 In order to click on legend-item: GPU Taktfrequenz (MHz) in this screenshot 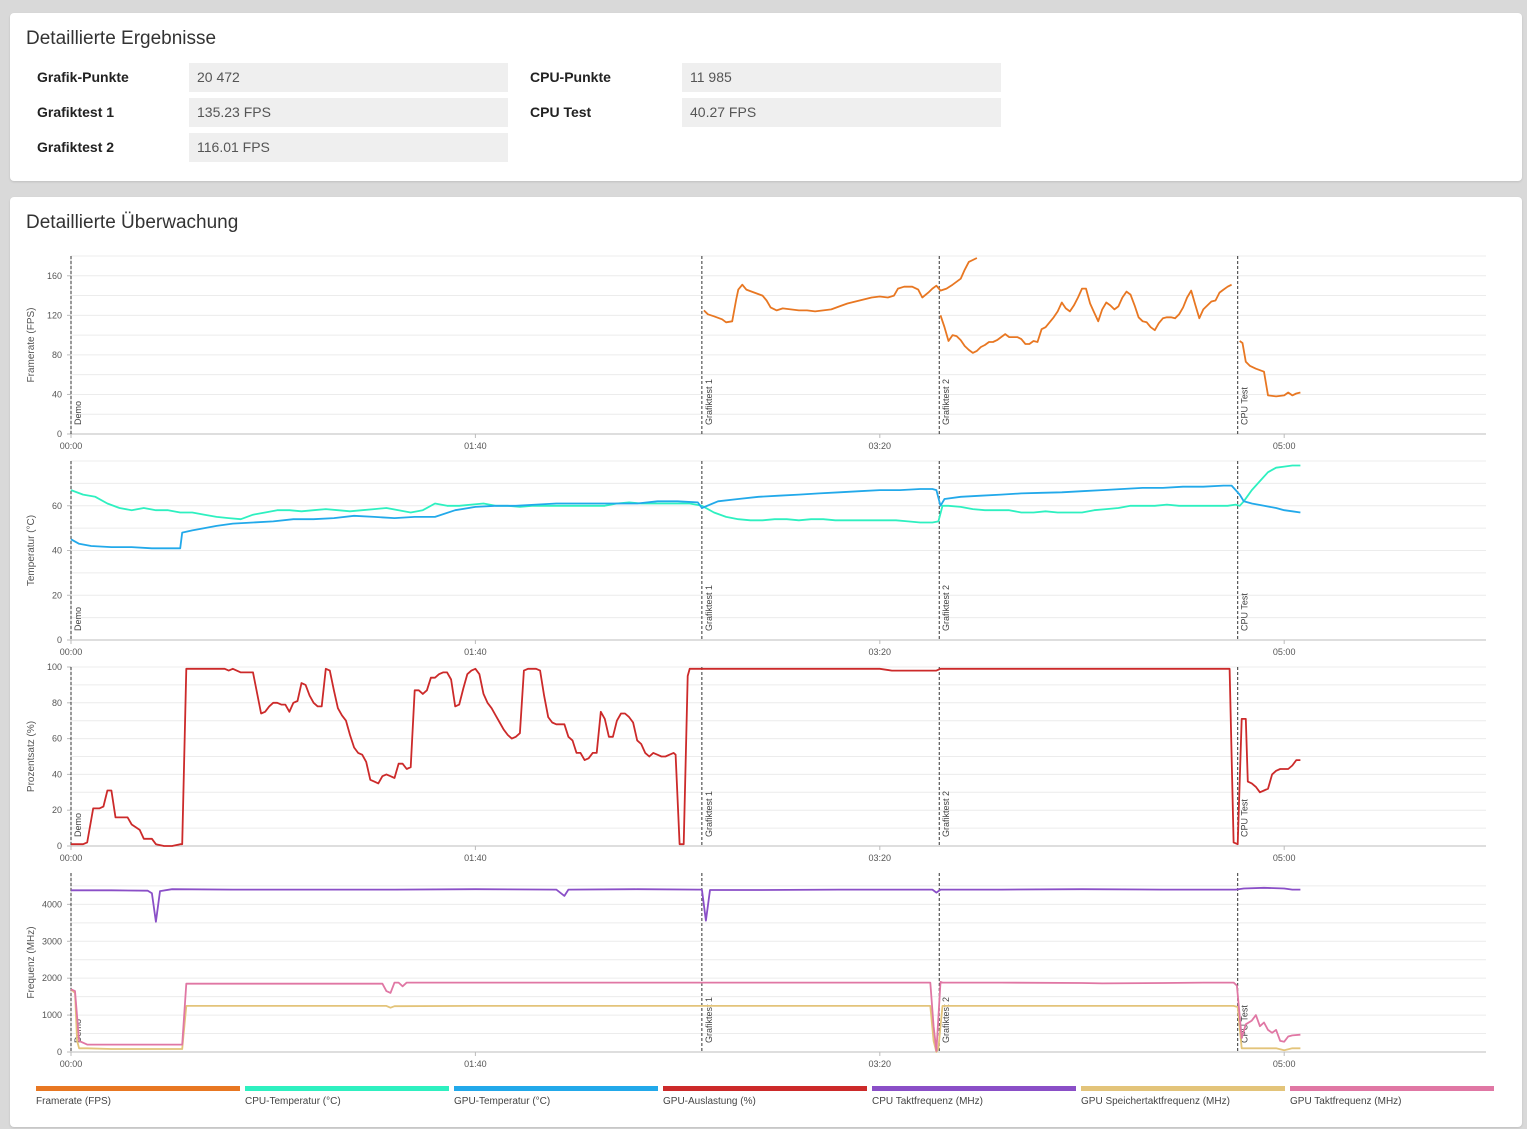, I will do `click(1392, 1096)`.